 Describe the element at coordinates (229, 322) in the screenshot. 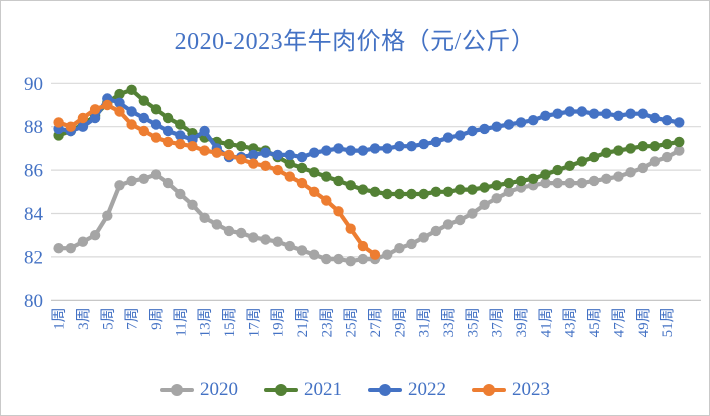

I see `x-axis-tick-label: 15周` at that location.